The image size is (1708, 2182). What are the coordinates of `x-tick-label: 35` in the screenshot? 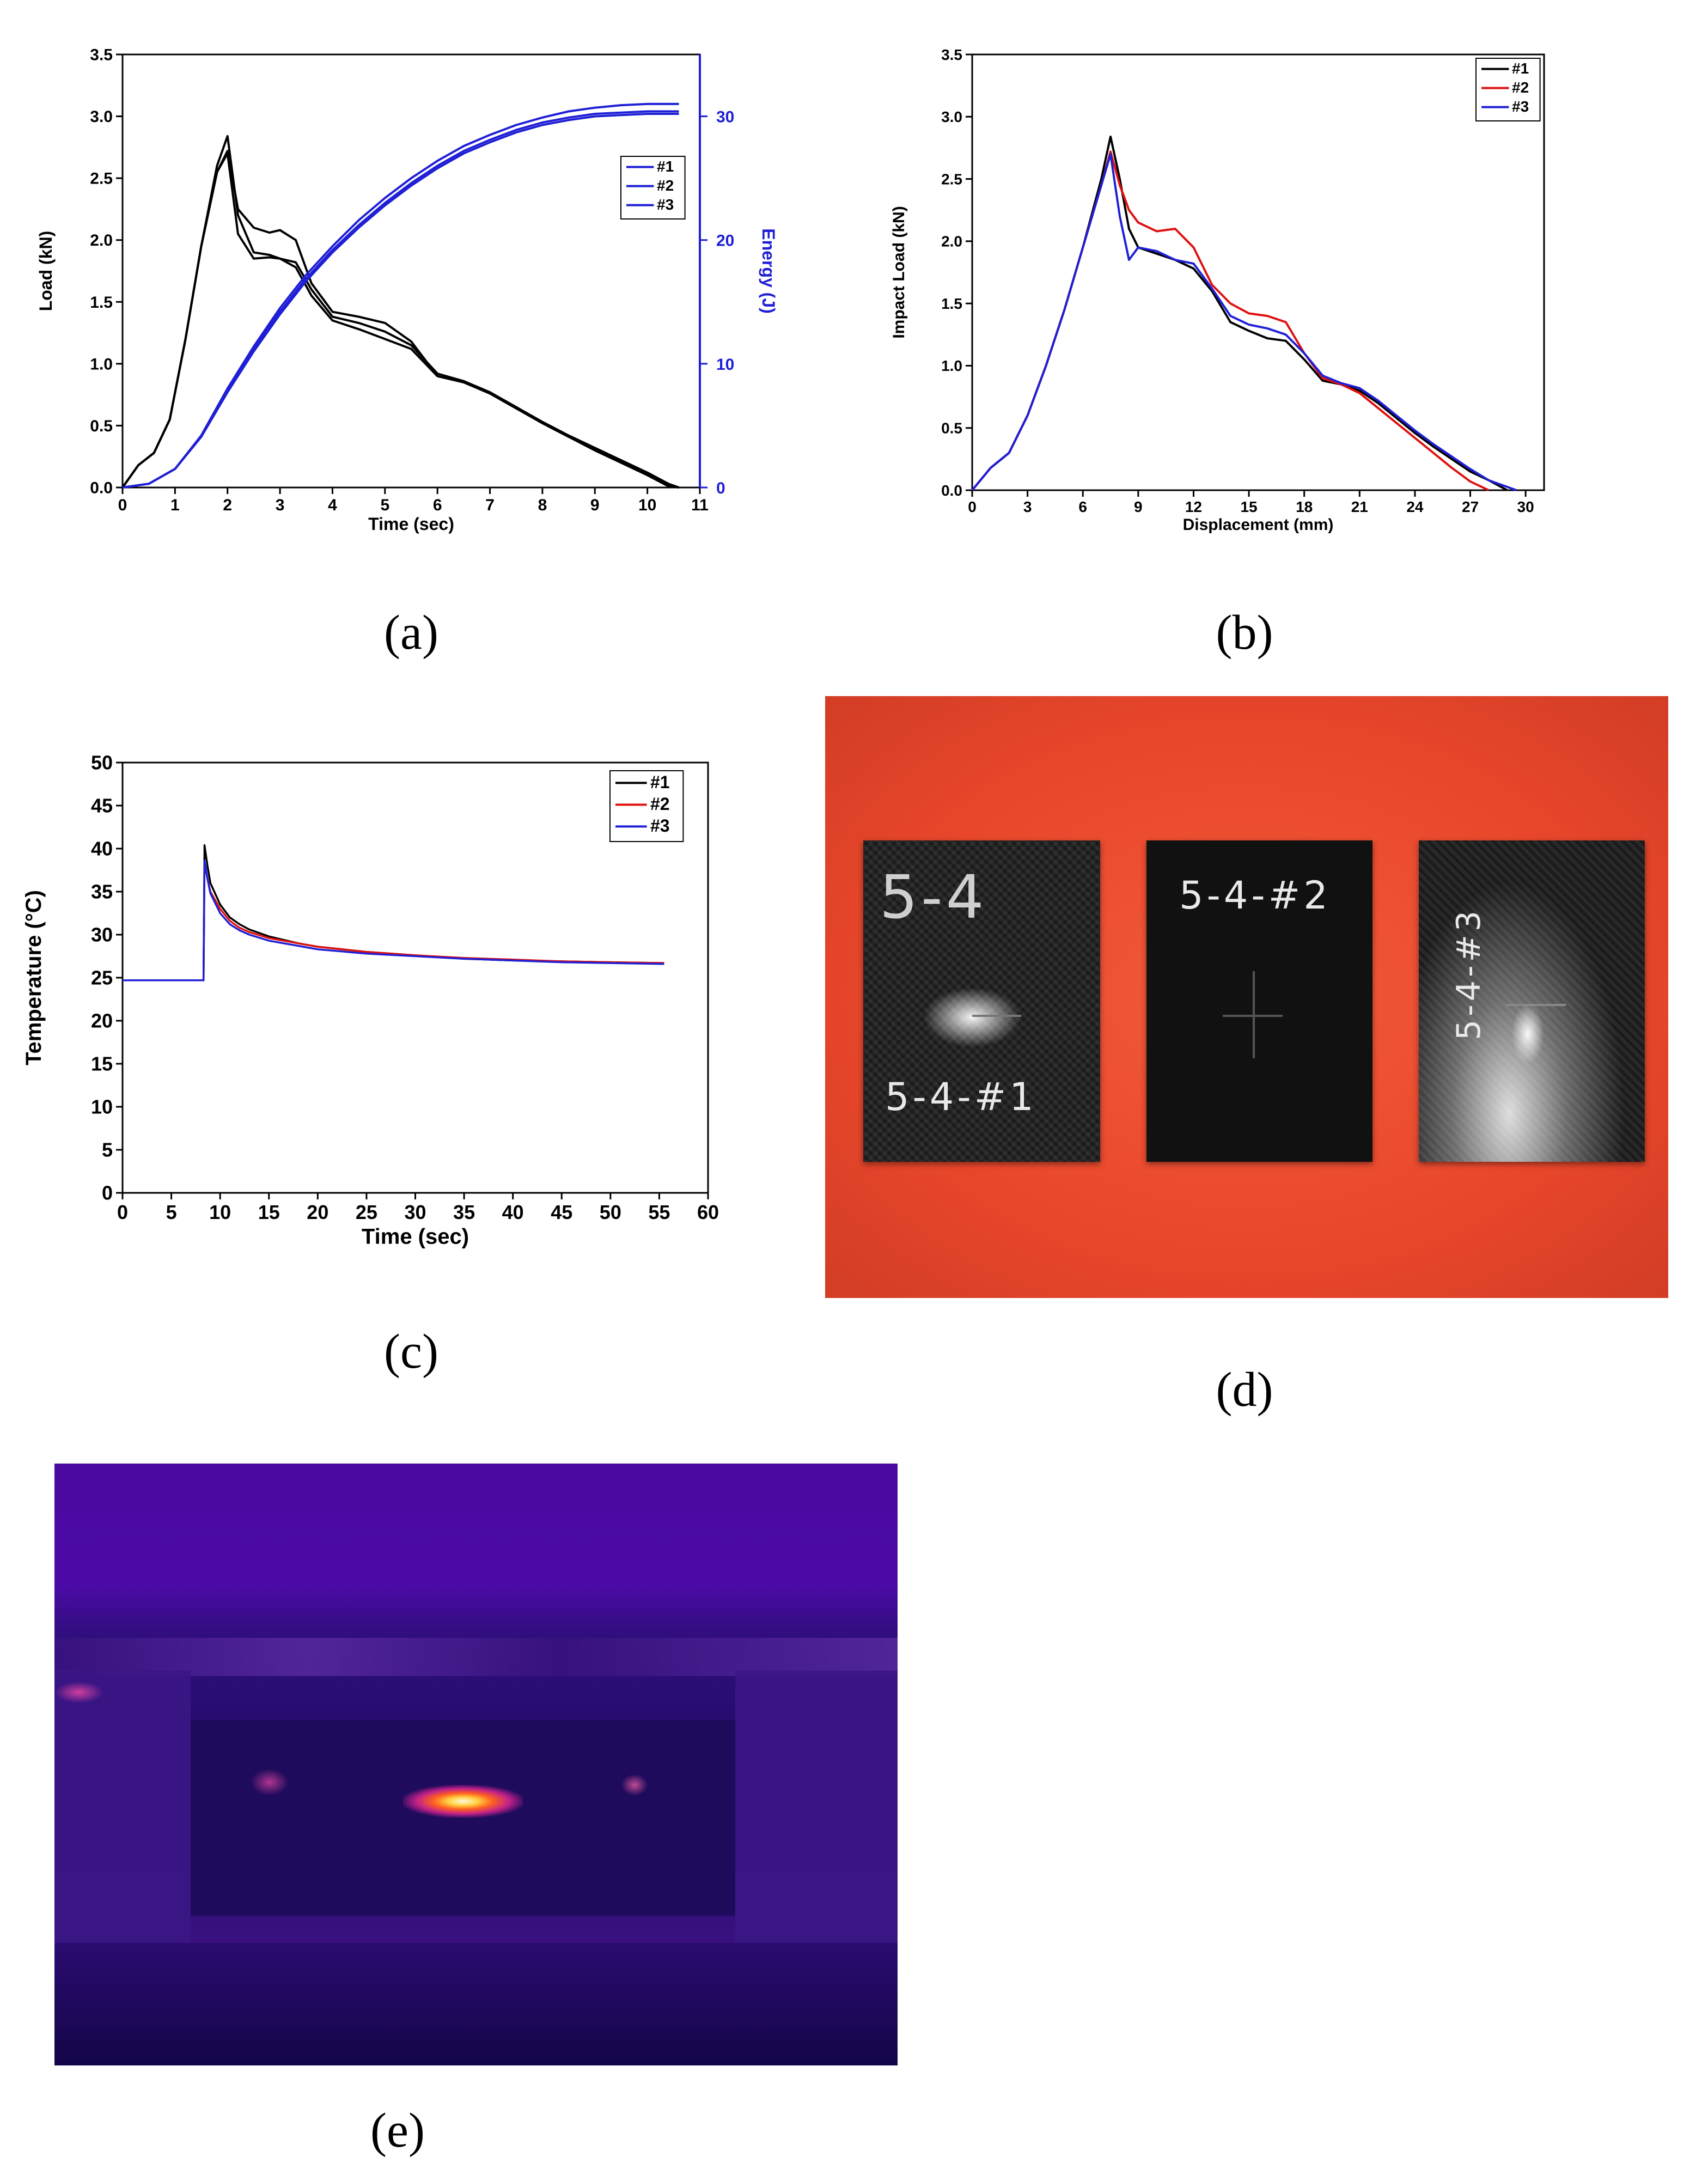 It's located at (464, 1212).